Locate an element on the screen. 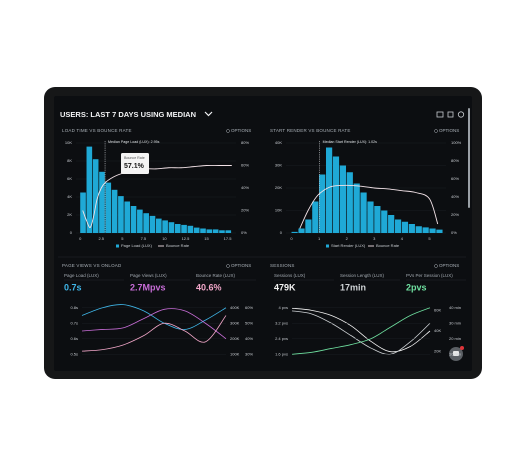 The height and width of the screenshot is (460, 530). y-tick-label: 20K is located at coordinates (437, 351).